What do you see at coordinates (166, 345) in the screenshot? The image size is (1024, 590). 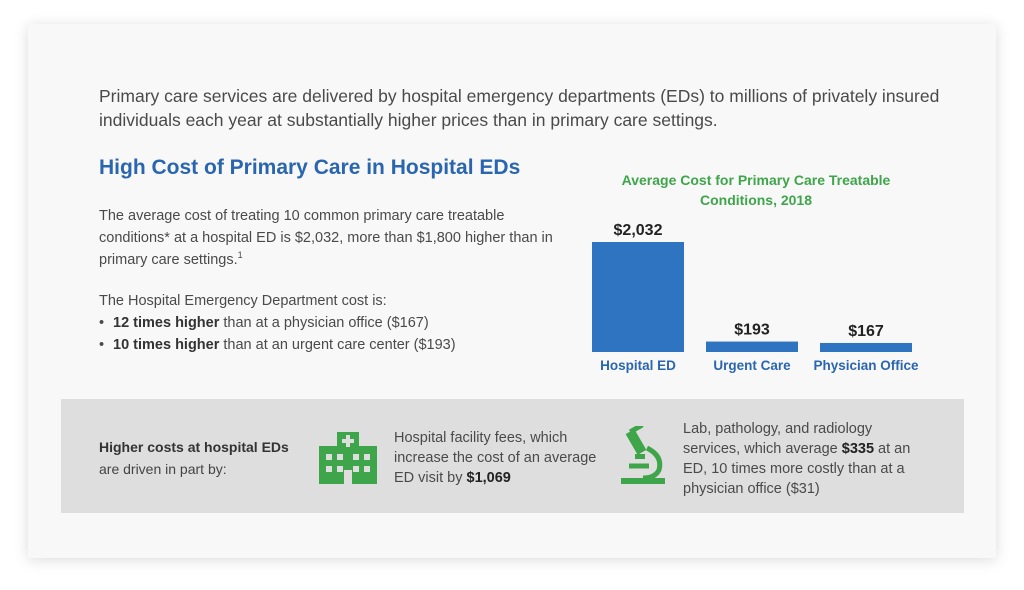 I see `bullet-bold: 10 times higher` at bounding box center [166, 345].